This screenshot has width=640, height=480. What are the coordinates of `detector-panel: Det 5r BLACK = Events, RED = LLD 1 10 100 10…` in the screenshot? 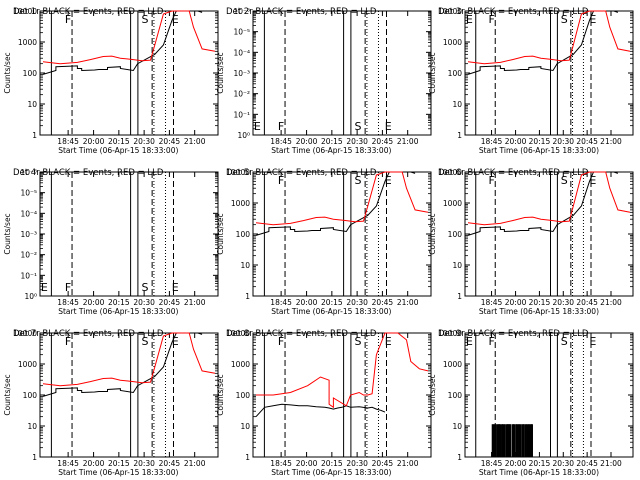 It's located at (324, 242).